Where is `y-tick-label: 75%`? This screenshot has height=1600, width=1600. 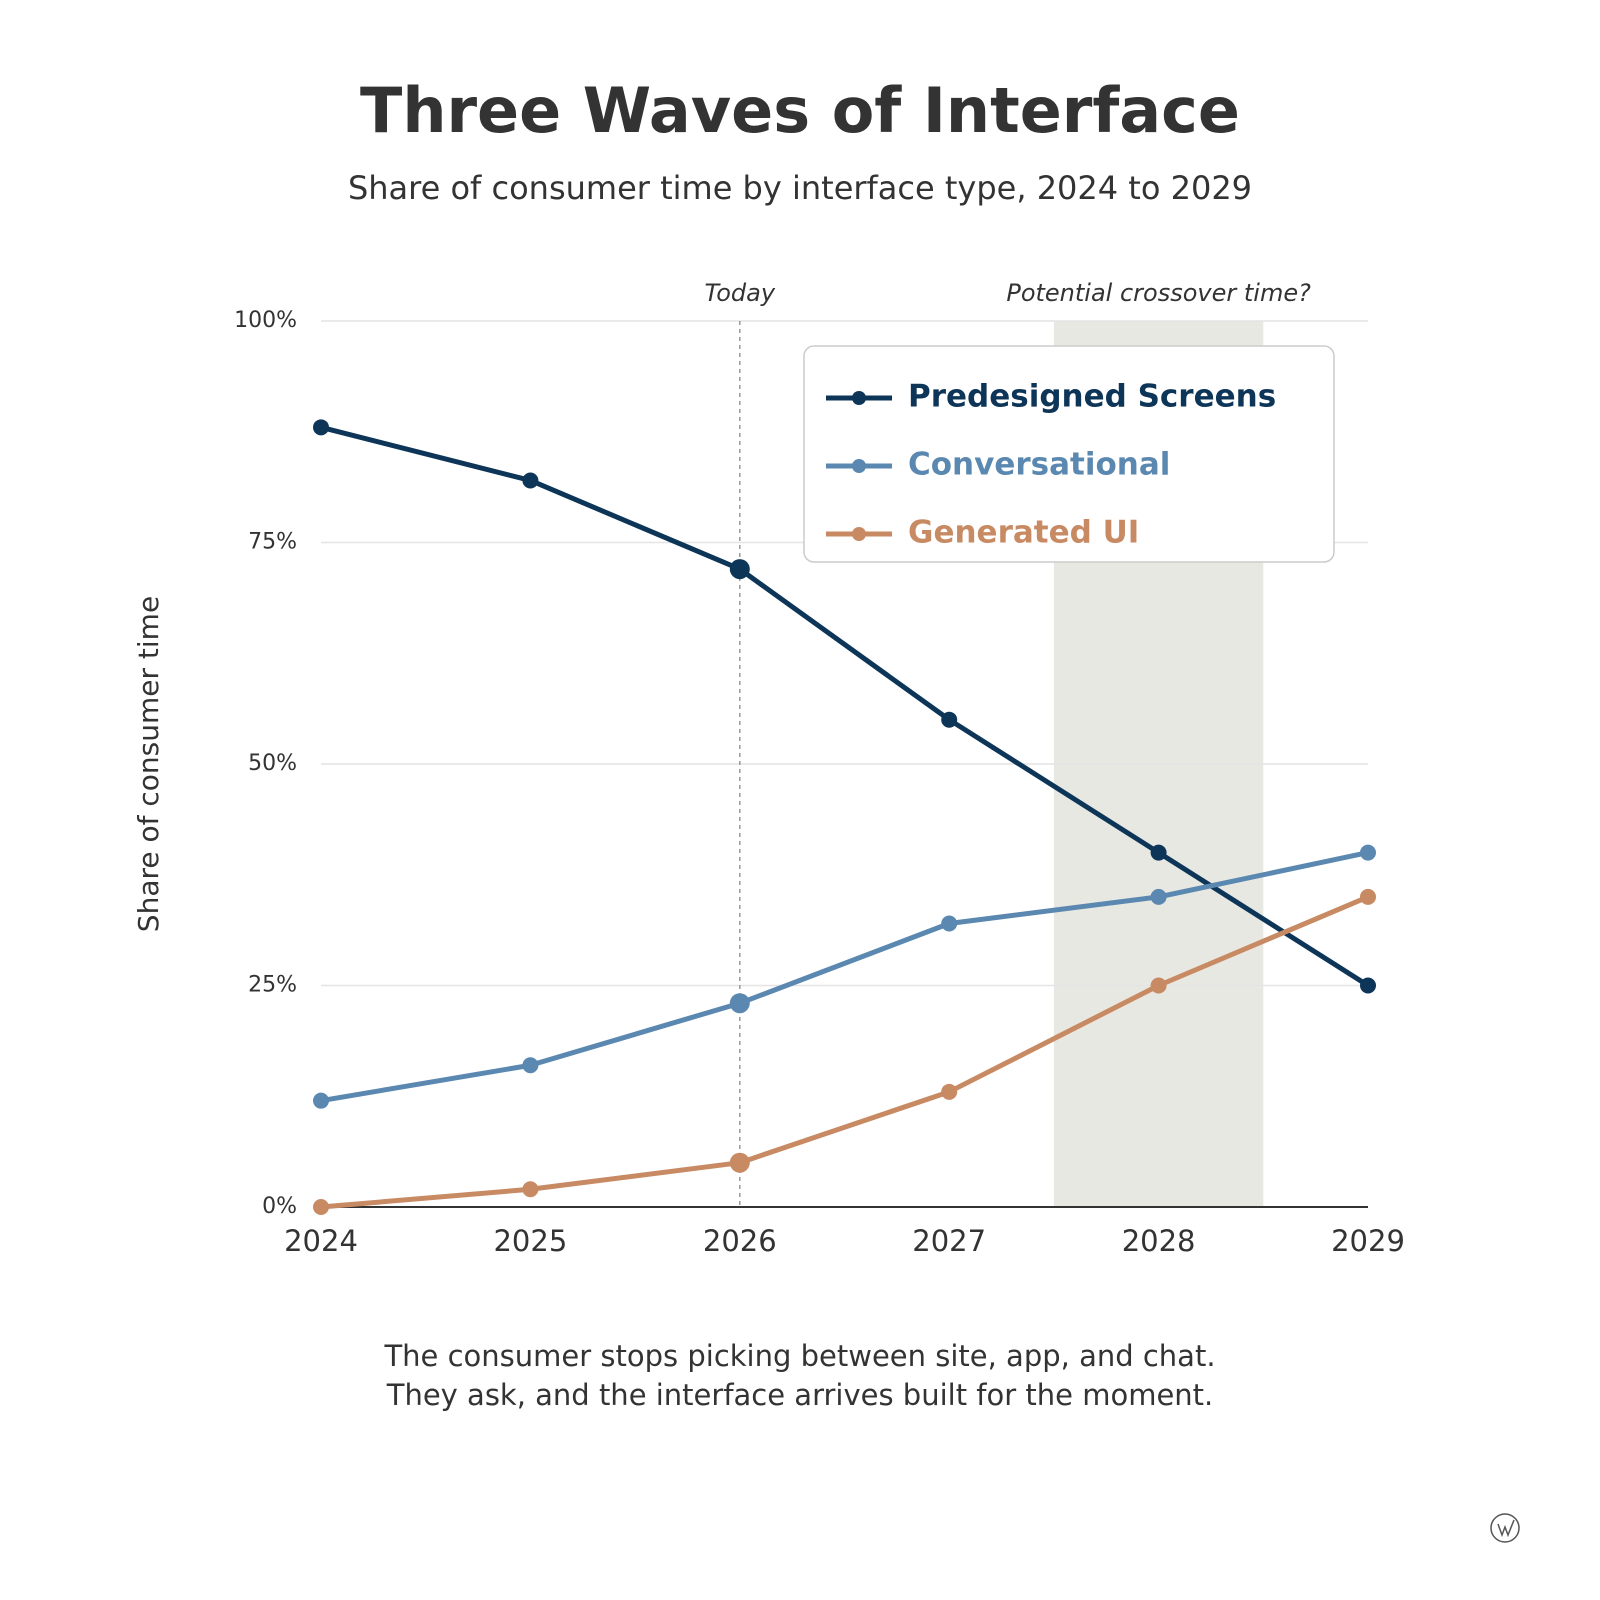 y-tick-label: 75% is located at coordinates (272, 542).